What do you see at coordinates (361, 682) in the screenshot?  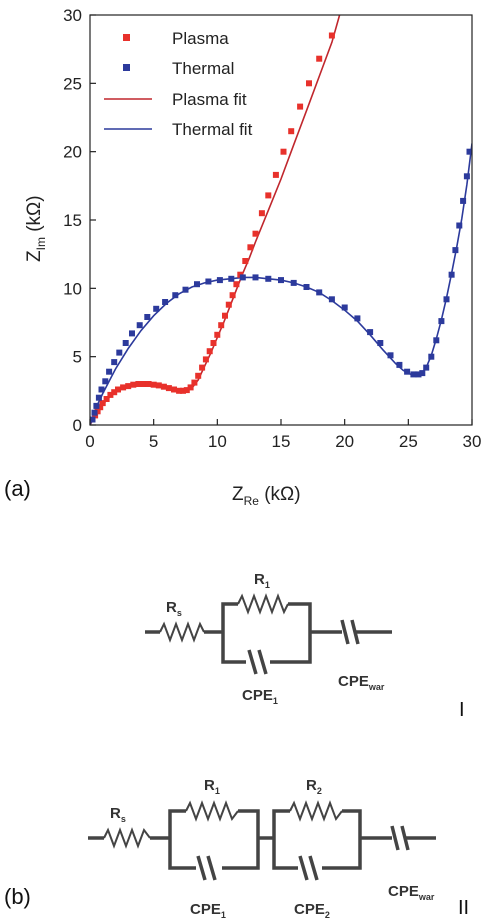 I see `label-cpew-1: CPEwar` at bounding box center [361, 682].